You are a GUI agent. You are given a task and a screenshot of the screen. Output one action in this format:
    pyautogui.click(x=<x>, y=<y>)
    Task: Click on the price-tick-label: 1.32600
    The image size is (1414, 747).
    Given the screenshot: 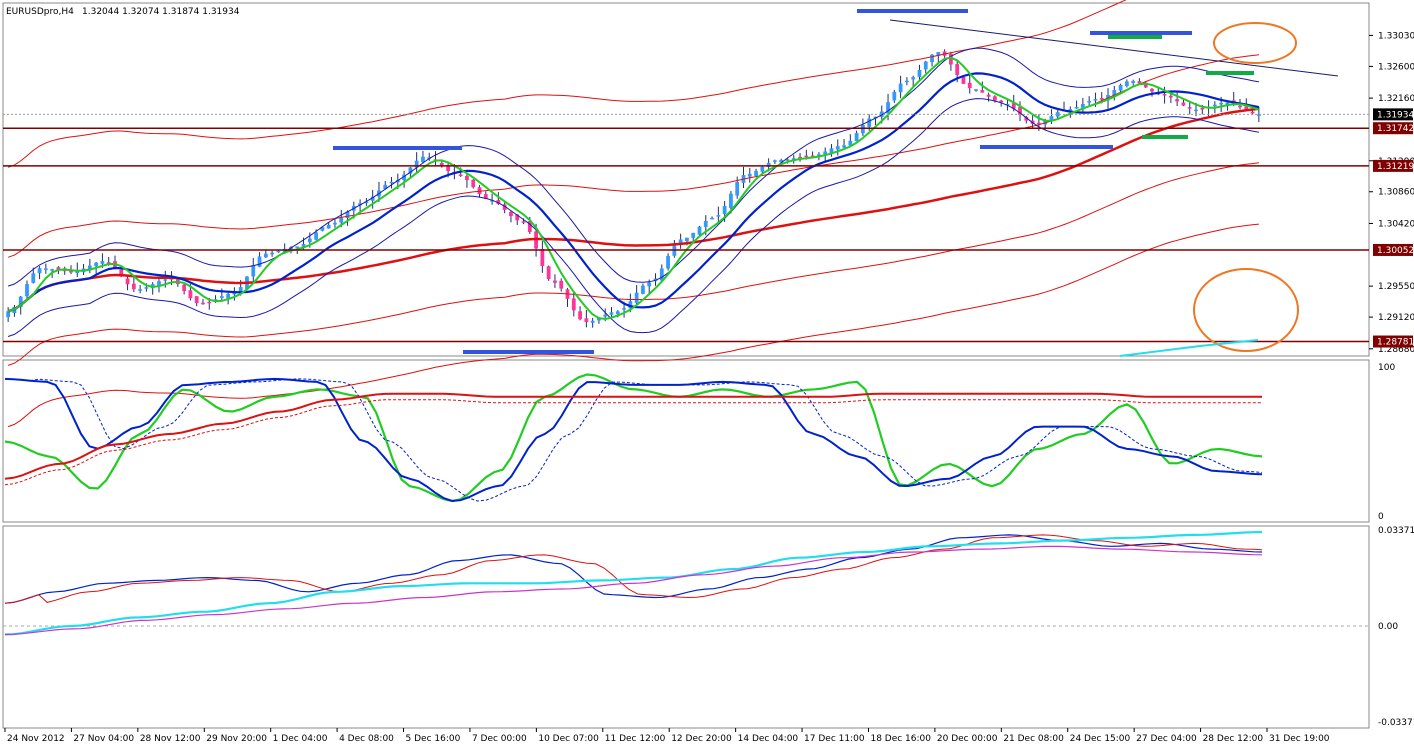 What is the action you would take?
    pyautogui.click(x=1396, y=67)
    